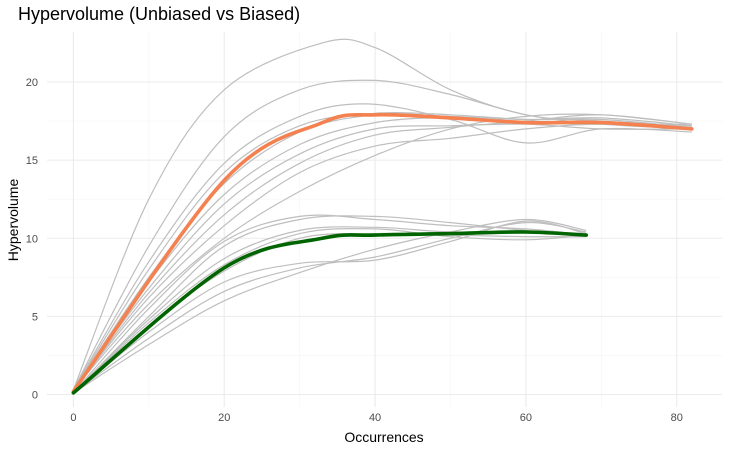 This screenshot has width=730, height=453. Describe the element at coordinates (375, 418) in the screenshot. I see `x-tick-label: 40` at that location.